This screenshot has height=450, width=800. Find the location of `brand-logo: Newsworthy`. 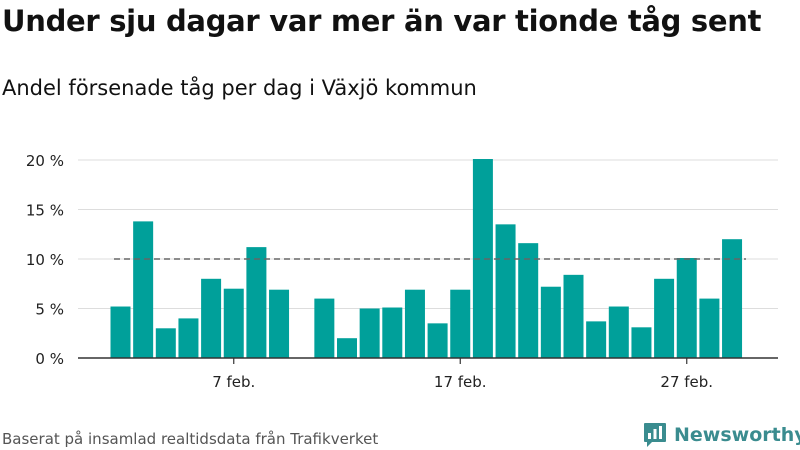

brand-logo: Newsworthy is located at coordinates (721, 435).